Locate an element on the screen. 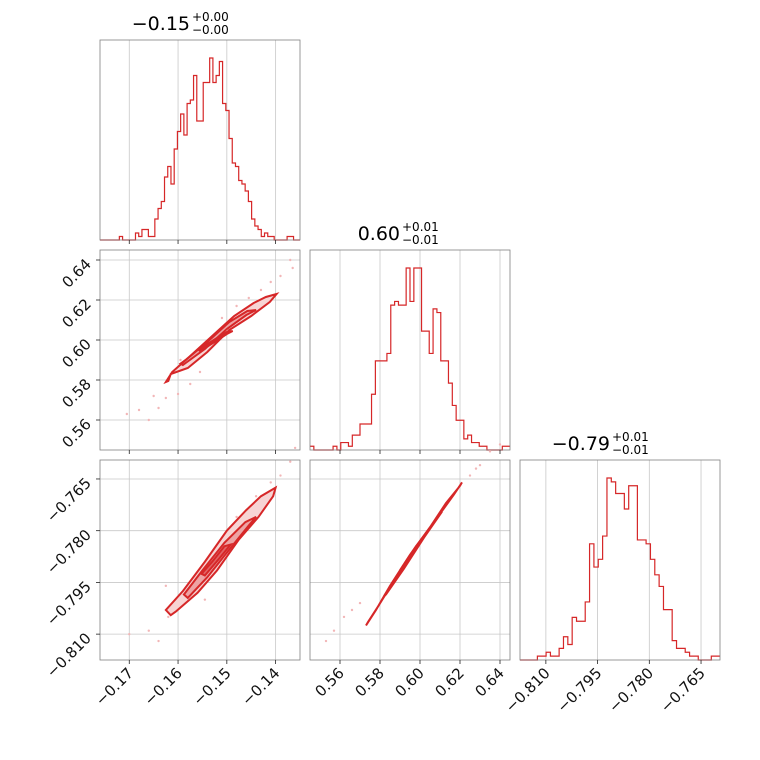 This screenshot has height=760, width=760. x-tick-label: 0.64 is located at coordinates (489, 682).